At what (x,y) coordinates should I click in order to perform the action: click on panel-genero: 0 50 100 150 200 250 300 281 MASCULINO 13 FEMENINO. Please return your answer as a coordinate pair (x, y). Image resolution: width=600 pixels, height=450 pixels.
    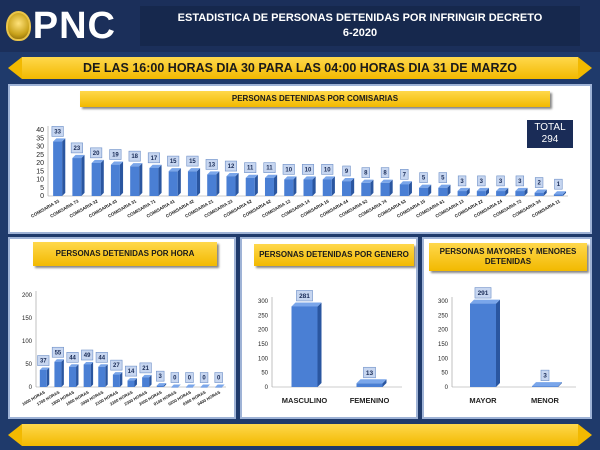
    Looking at the image, I should click on (329, 328).